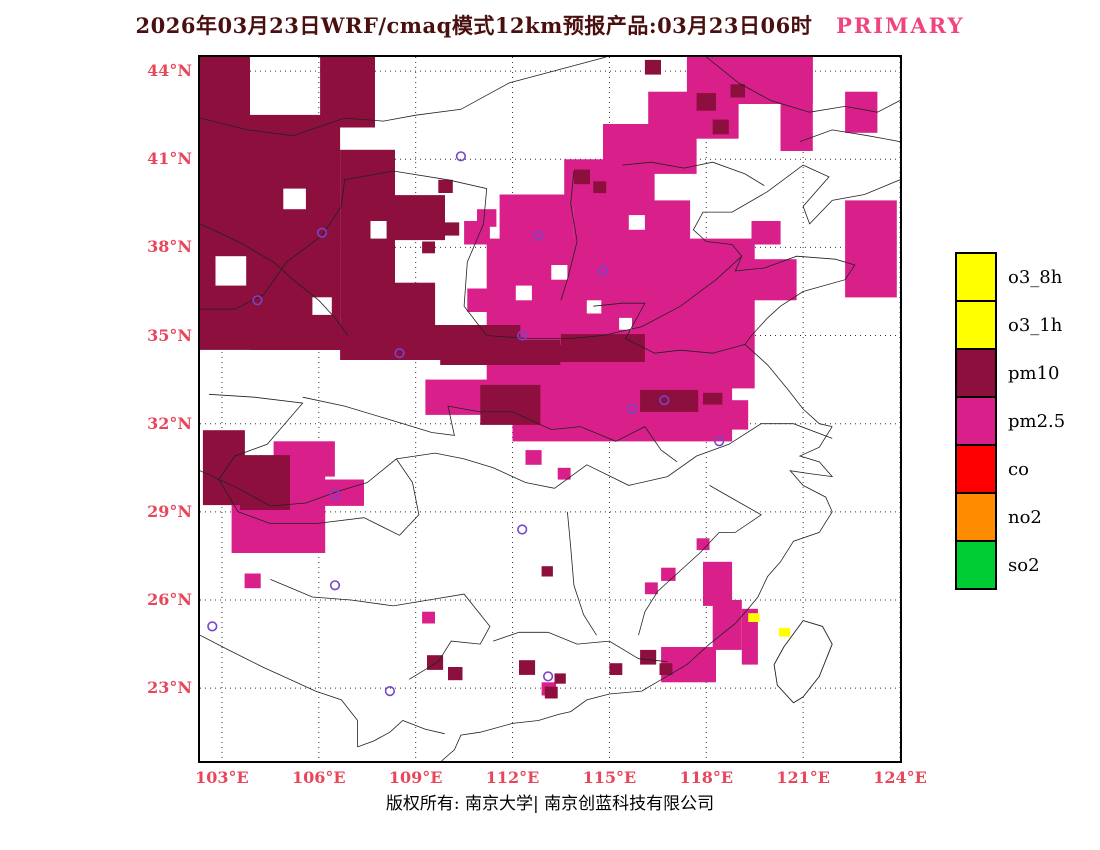 The image size is (1100, 850). I want to click on lat-tick-label: 26°N, so click(169, 599).